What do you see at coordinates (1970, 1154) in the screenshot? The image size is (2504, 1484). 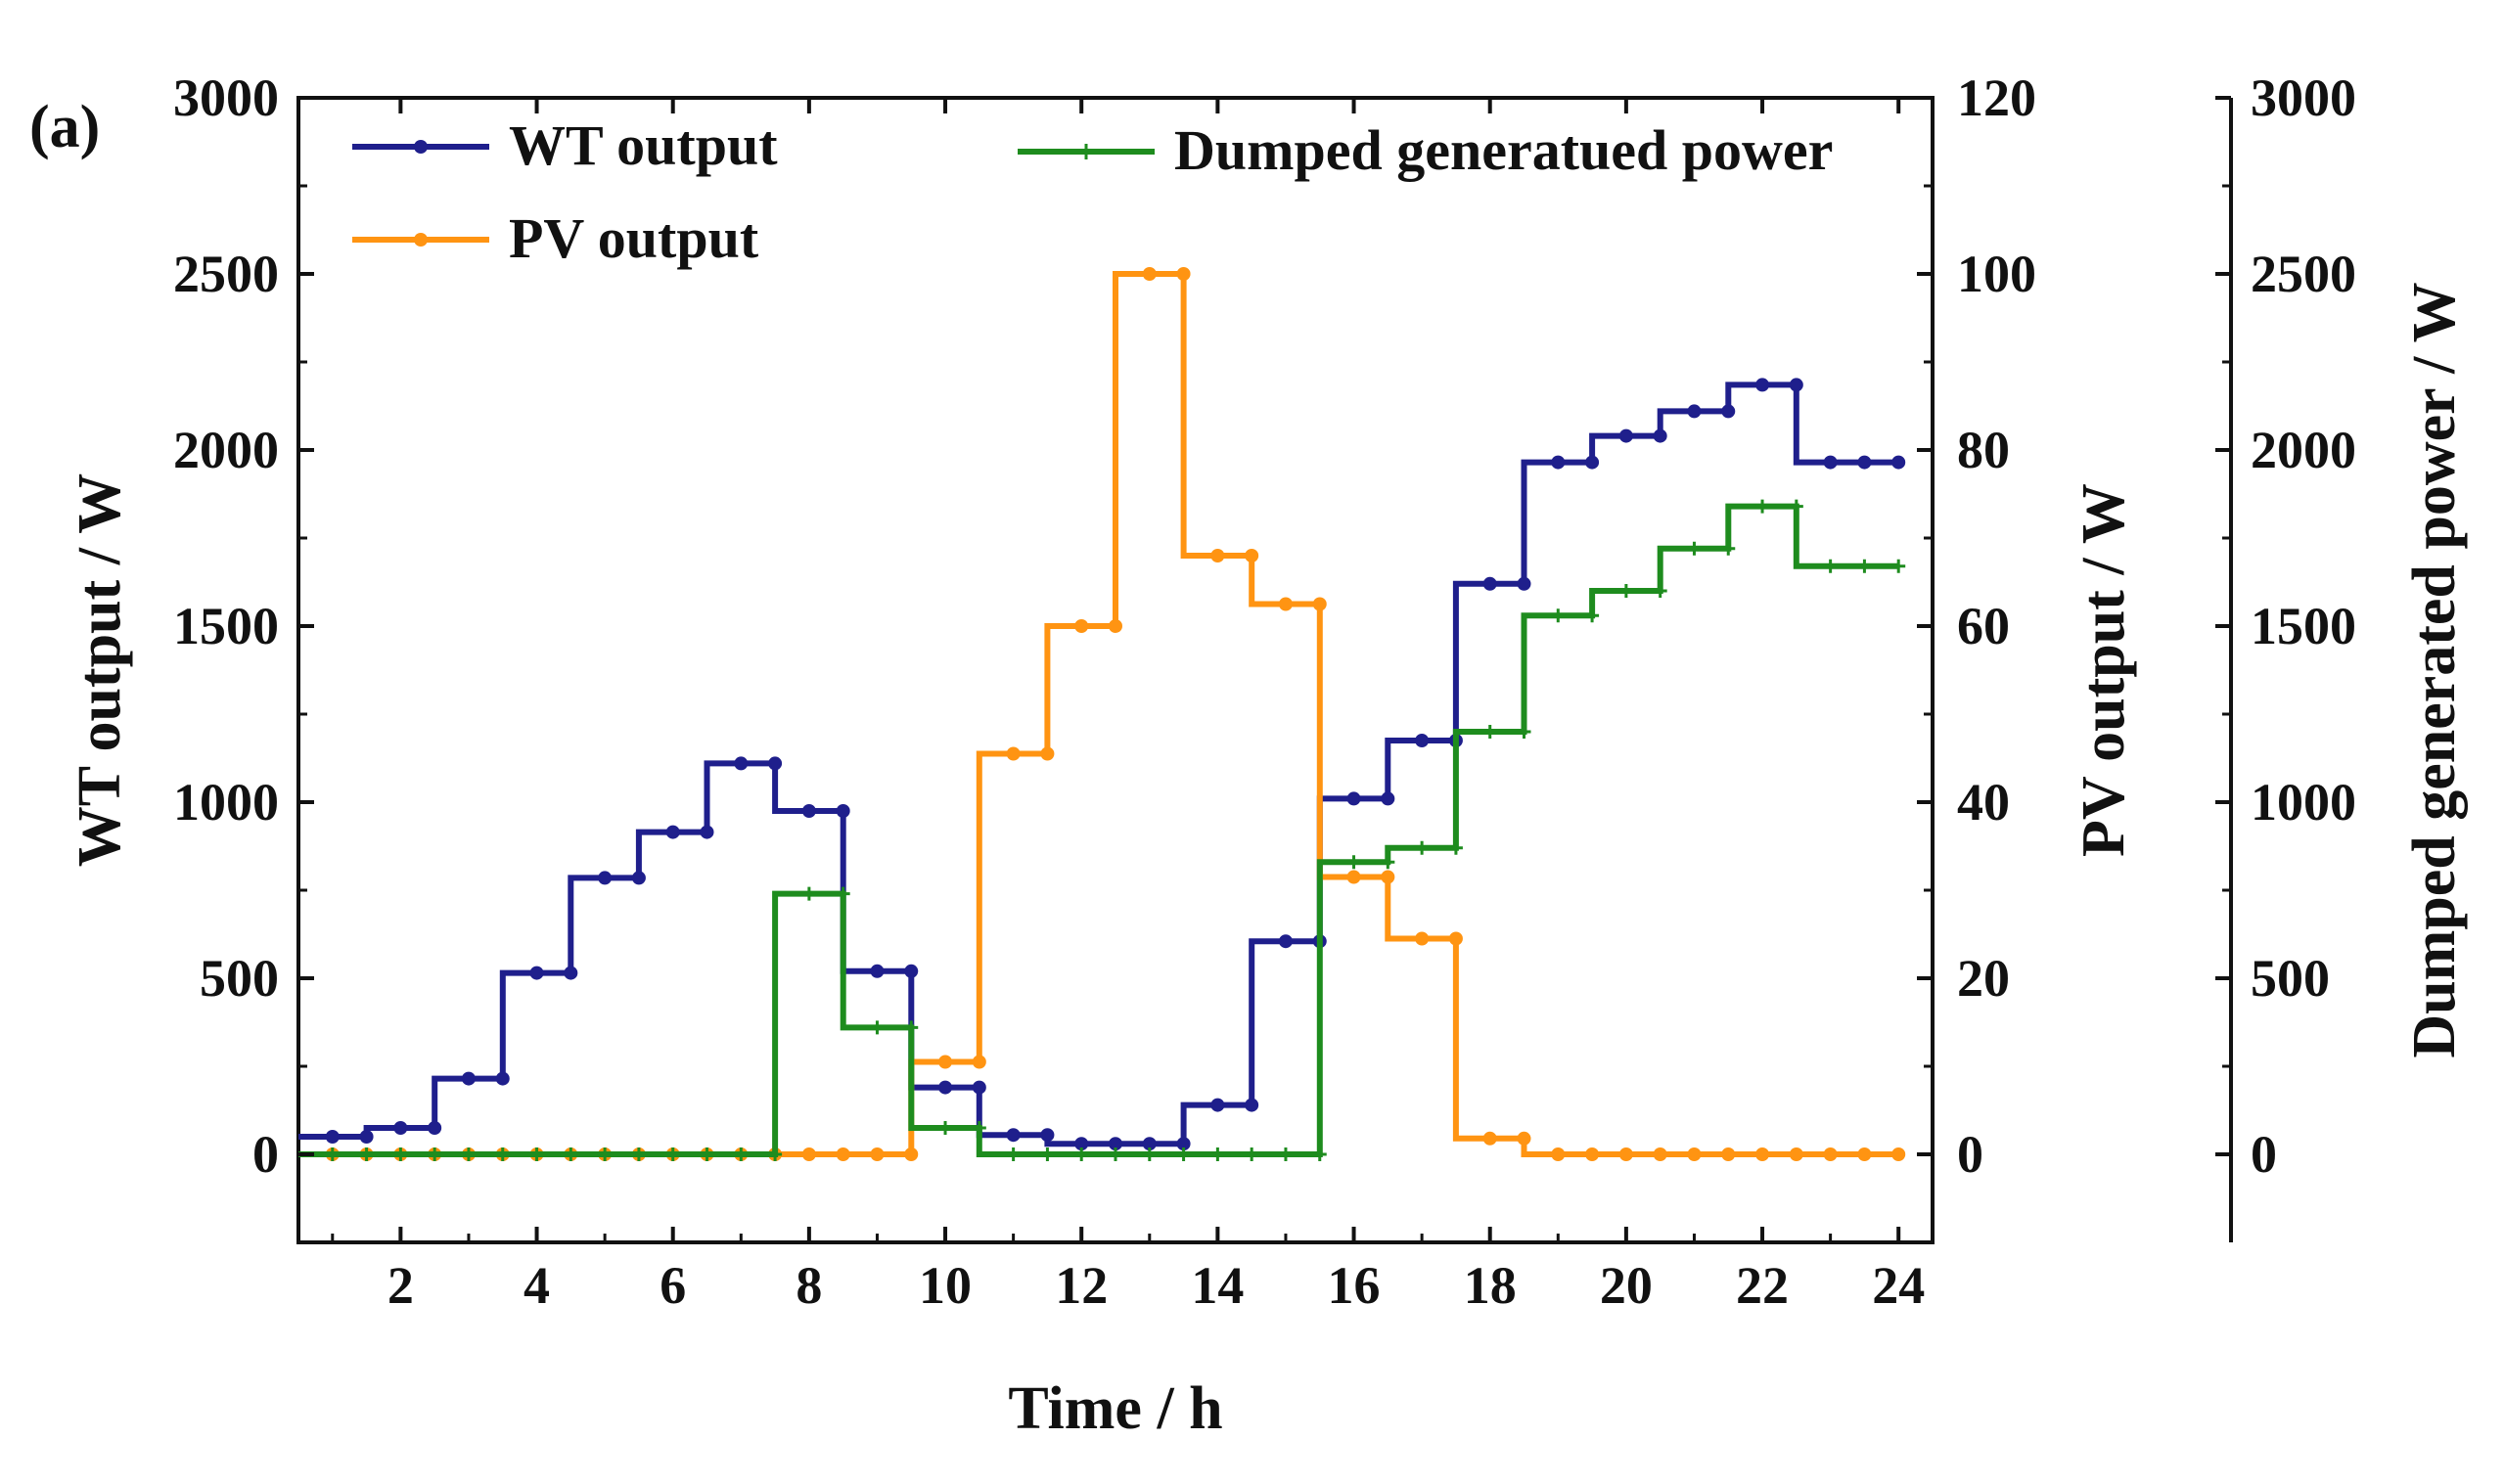 I see `right1-tick-label: 0` at bounding box center [1970, 1154].